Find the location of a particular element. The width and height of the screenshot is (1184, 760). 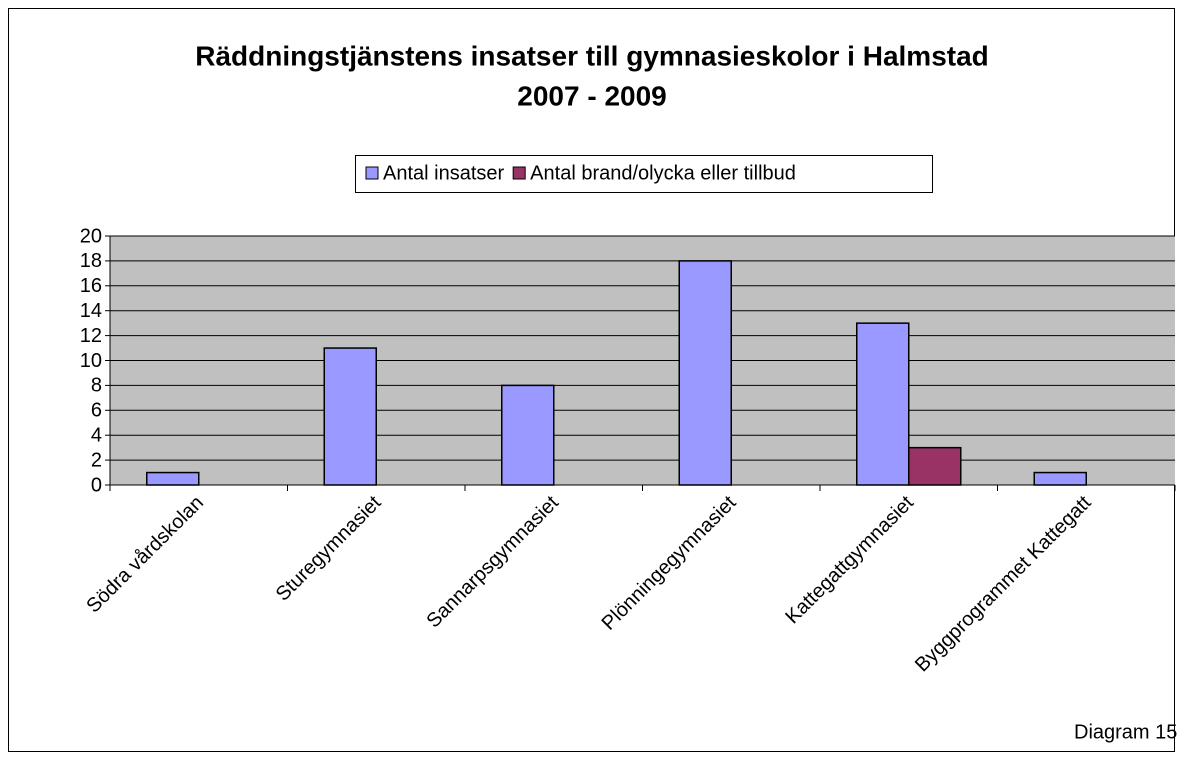

legend-box is located at coordinates (644, 174).